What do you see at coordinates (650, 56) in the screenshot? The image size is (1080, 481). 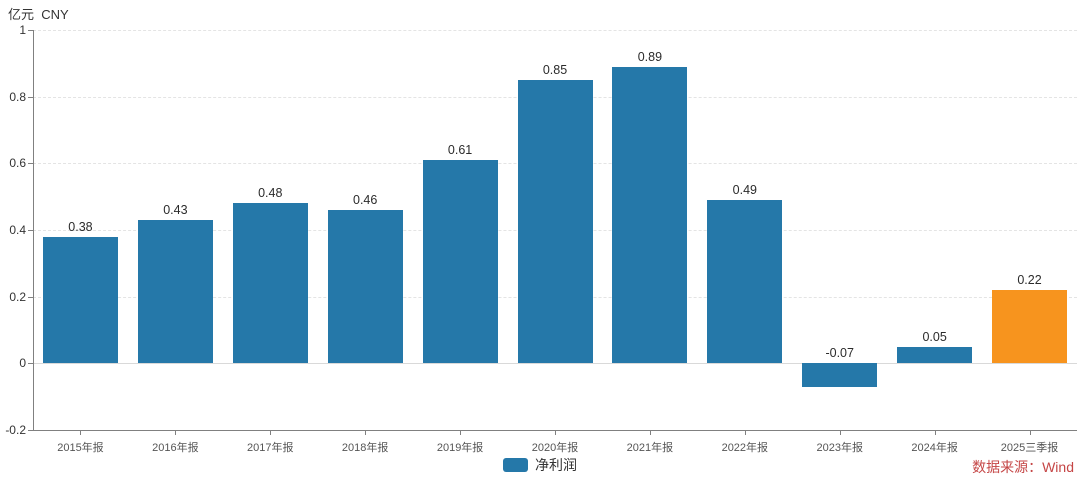 I see `bar-value-label: 0.89` at bounding box center [650, 56].